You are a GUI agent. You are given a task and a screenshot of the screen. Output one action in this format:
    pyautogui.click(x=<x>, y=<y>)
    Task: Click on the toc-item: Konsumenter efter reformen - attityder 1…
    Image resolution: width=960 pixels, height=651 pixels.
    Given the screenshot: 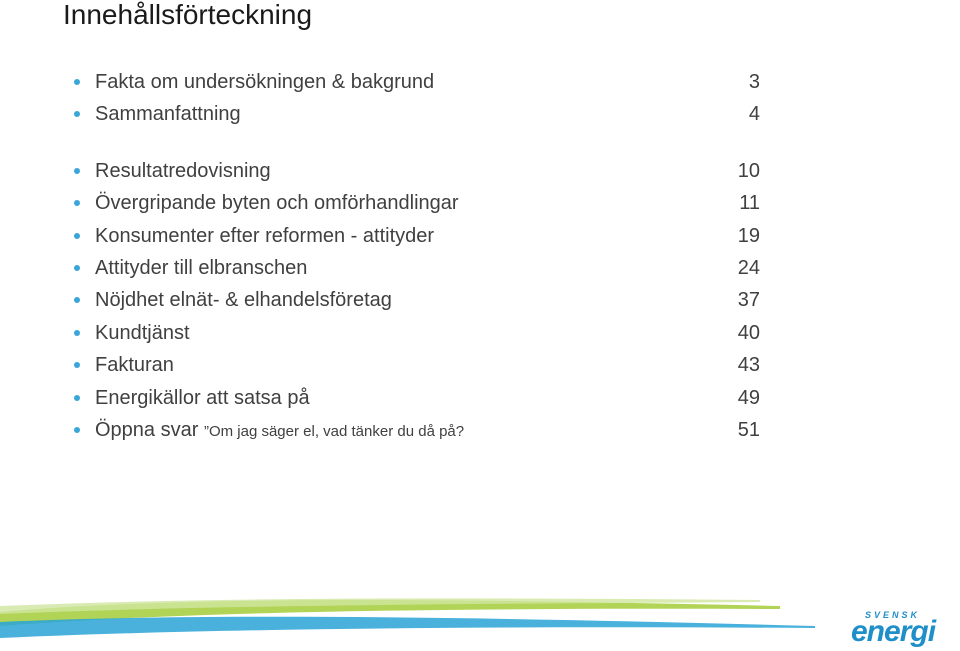 What is the action you would take?
    pyautogui.click(x=420, y=236)
    